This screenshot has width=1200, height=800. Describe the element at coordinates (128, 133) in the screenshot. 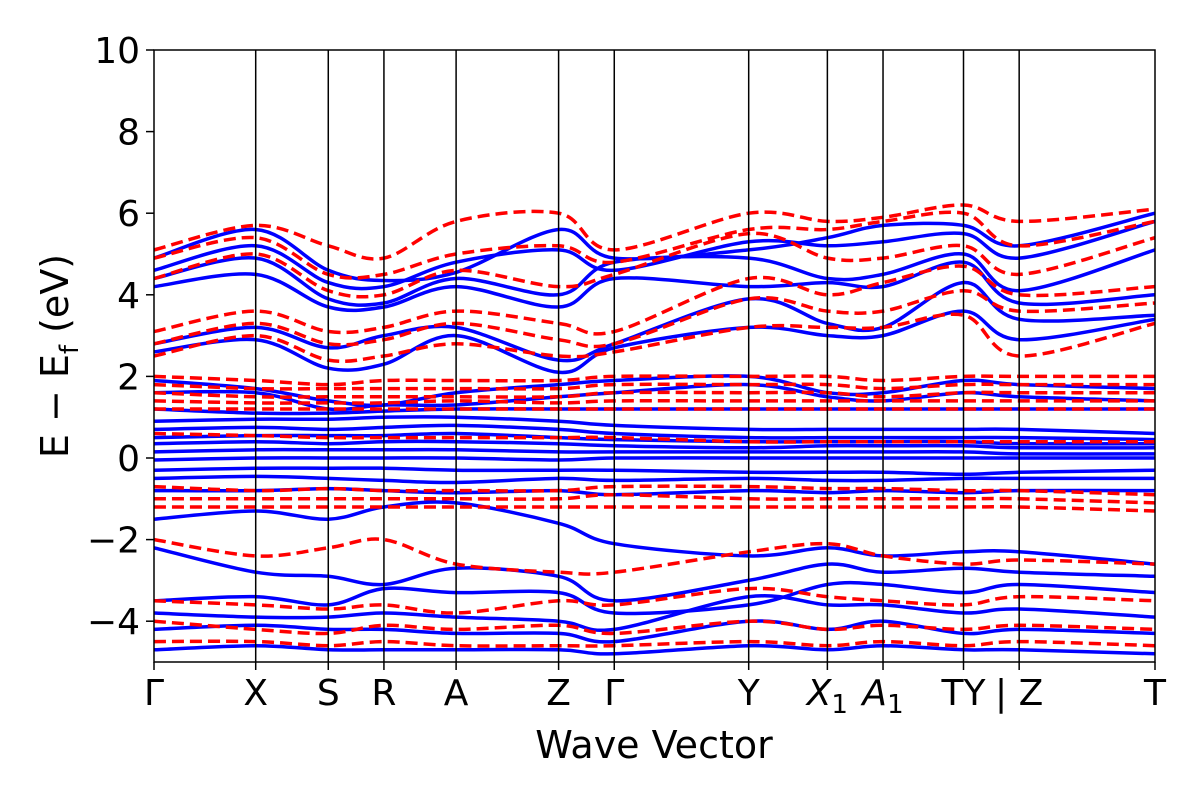

I see `y-tick-label: 8` at that location.